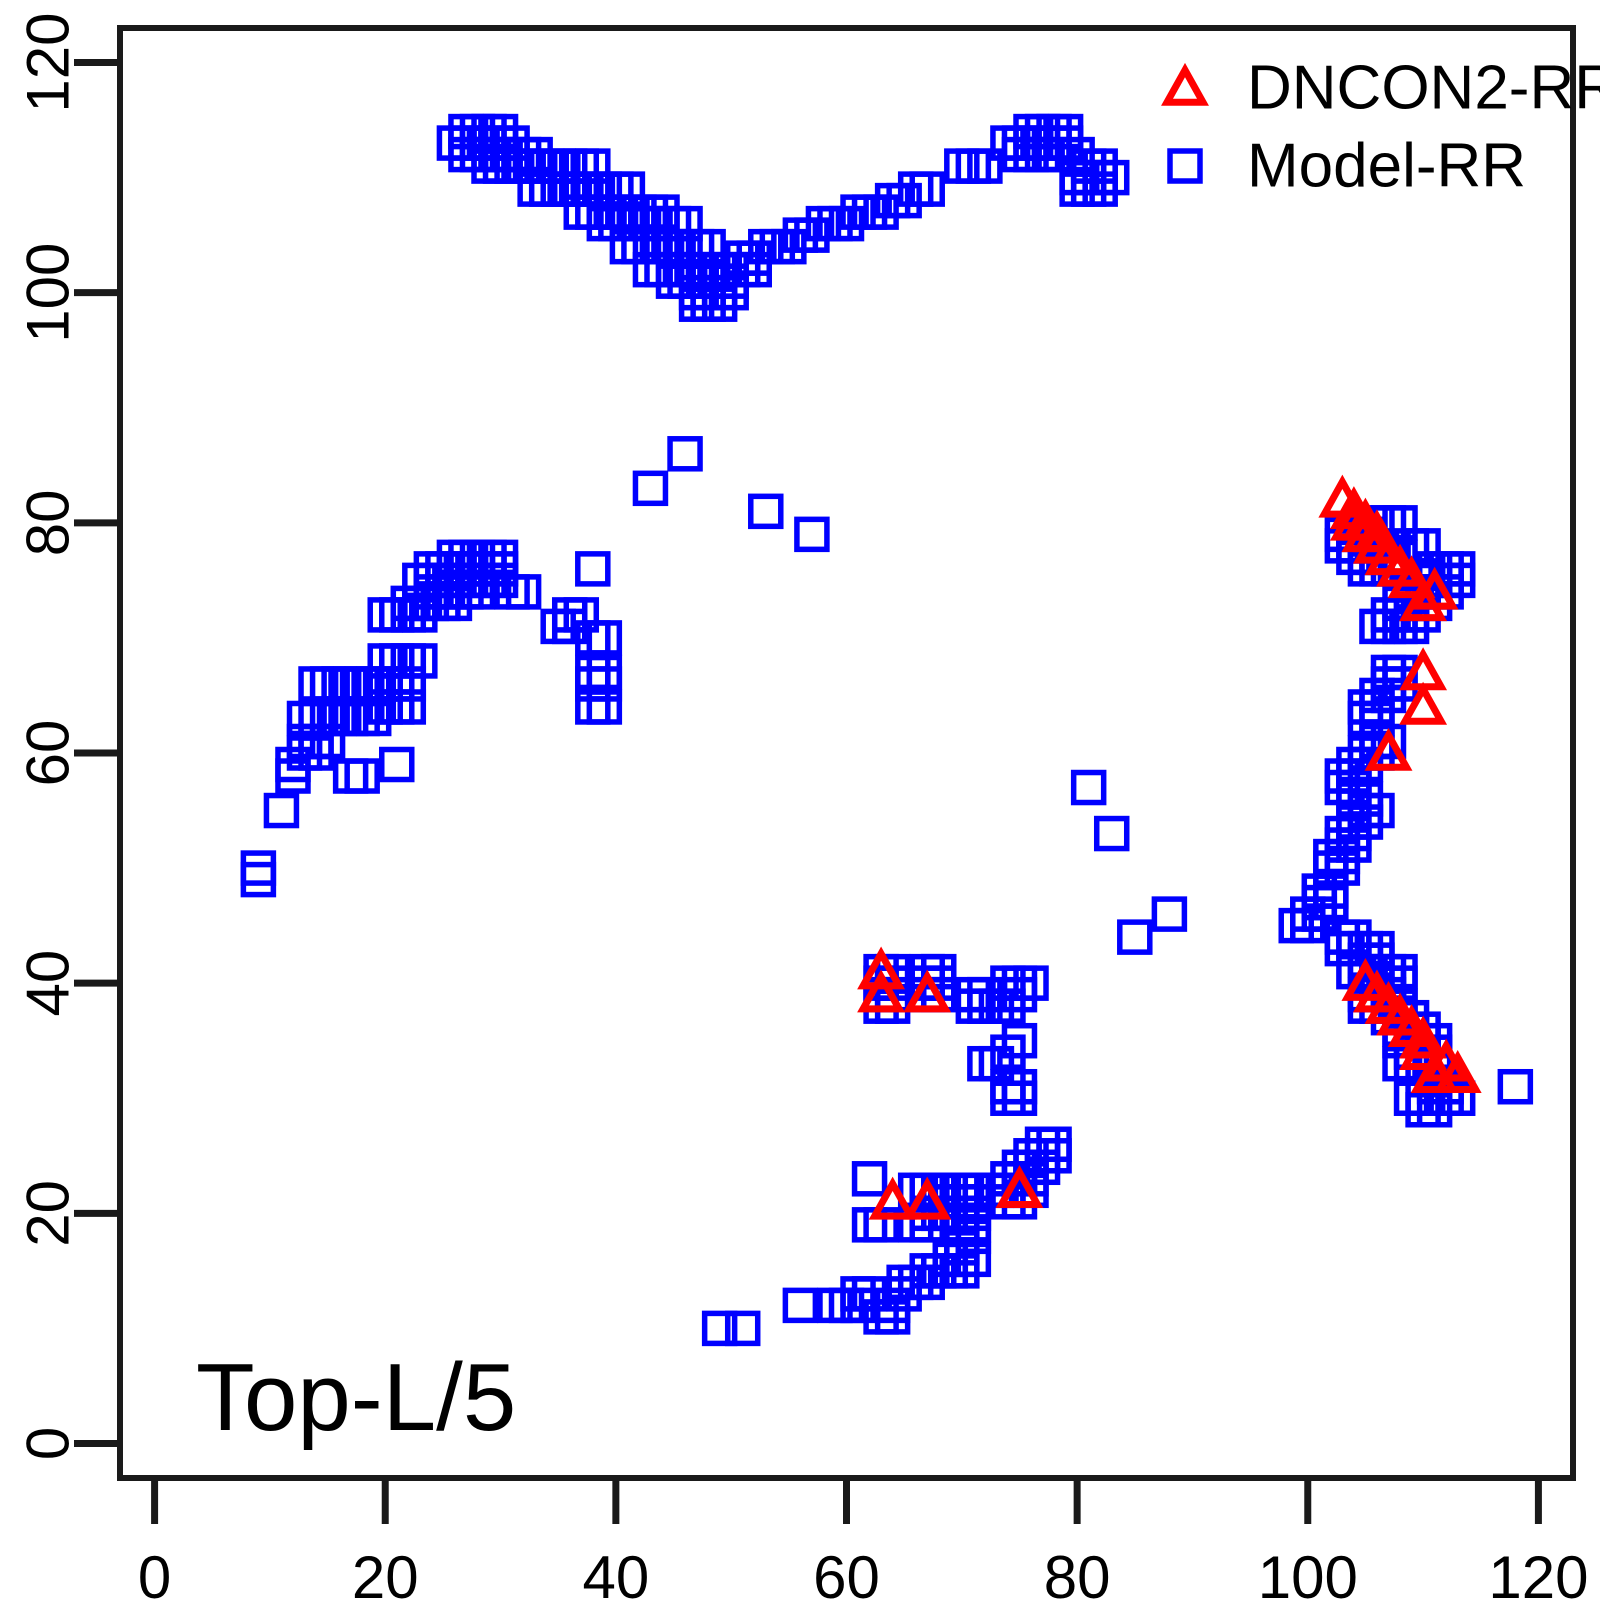 The height and width of the screenshot is (1600, 1600). Describe the element at coordinates (1423, 88) in the screenshot. I see `legend-label: DNCON2-RR` at that location.